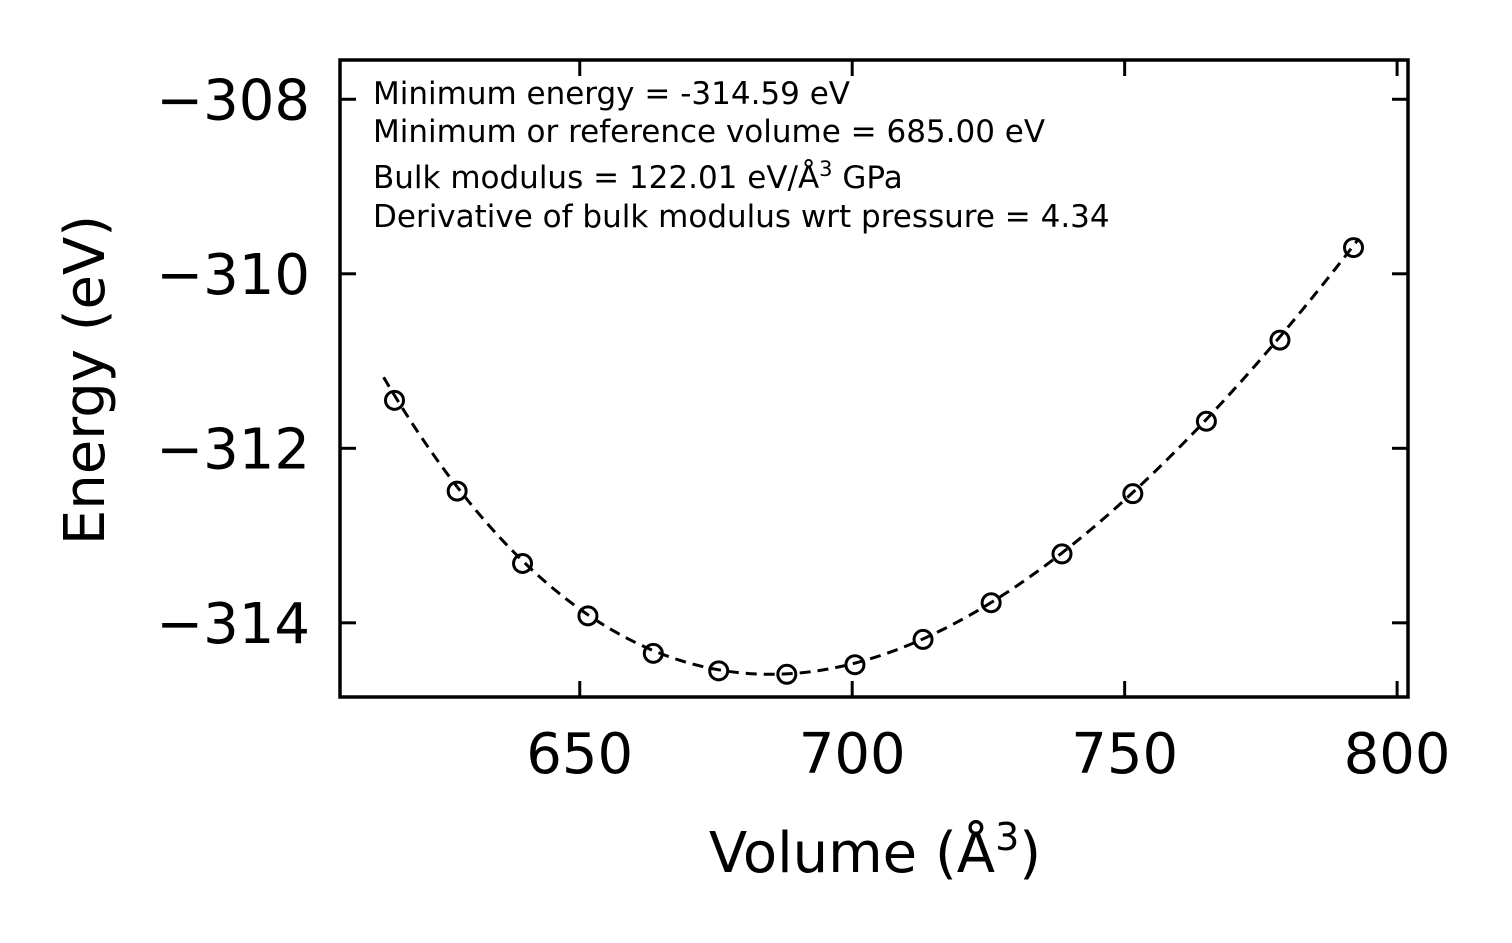 This screenshot has width=1512, height=943. Describe the element at coordinates (1397, 754) in the screenshot. I see `x-tick-label: 800` at that location.